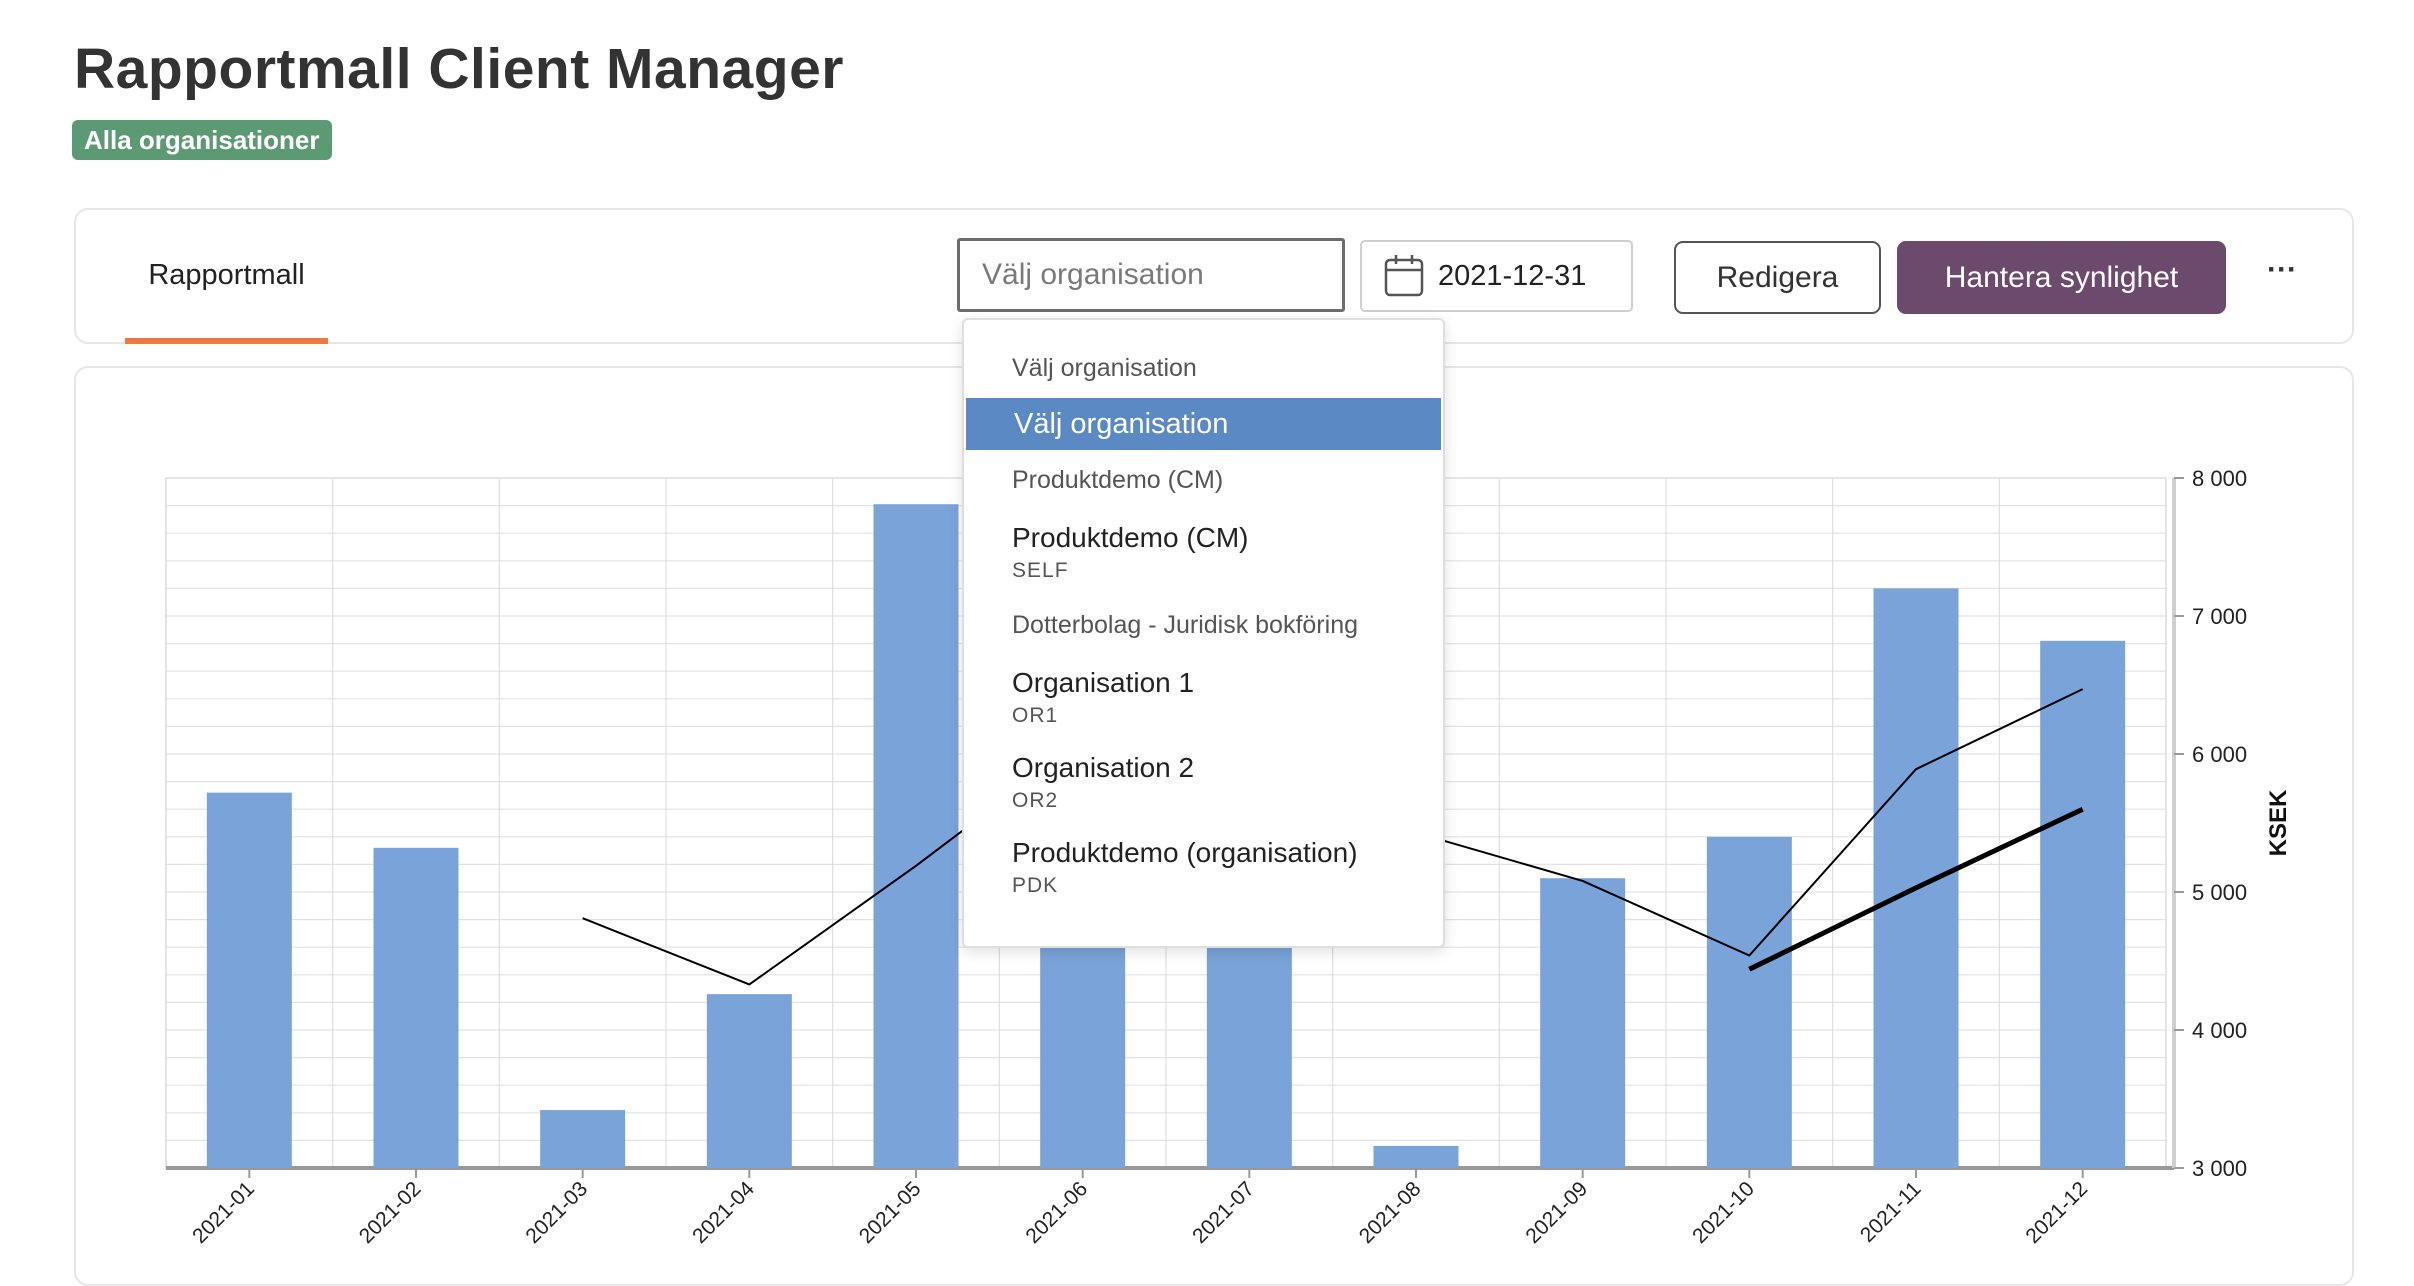 The image size is (2414, 1286). I want to click on x-tick-label: 2021-04, so click(723, 1212).